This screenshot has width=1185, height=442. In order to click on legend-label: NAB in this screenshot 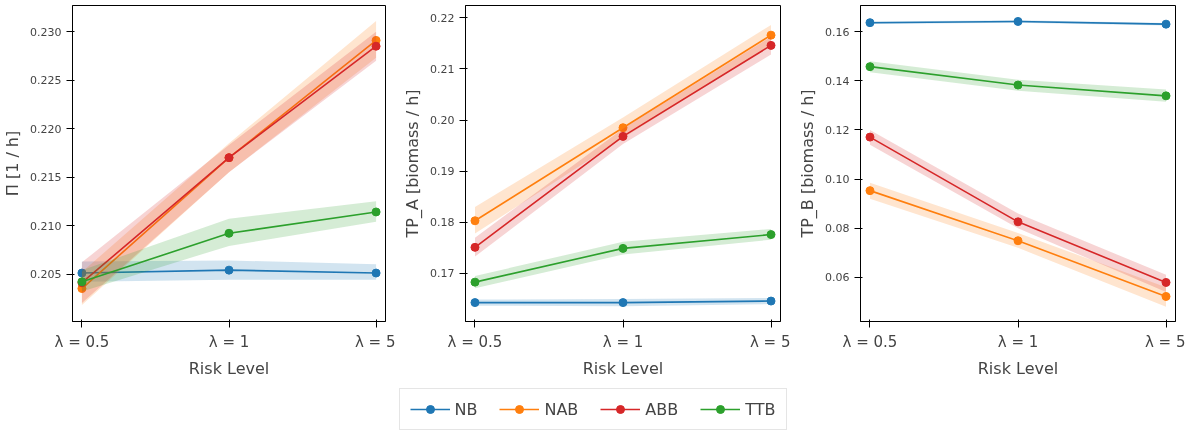, I will do `click(561, 409)`.